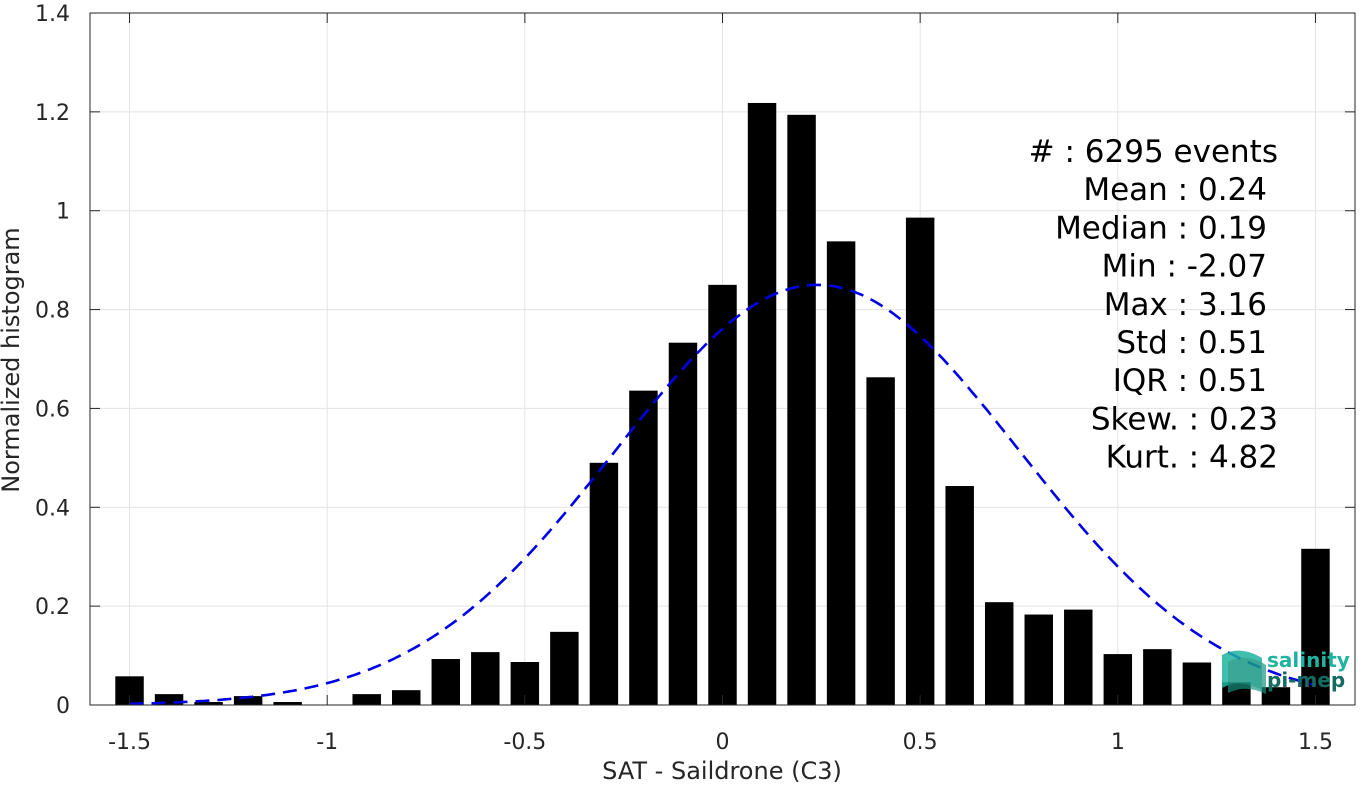 Image resolution: width=1367 pixels, height=785 pixels. Describe the element at coordinates (327, 742) in the screenshot. I see `x-tick-label-1: -1` at that location.